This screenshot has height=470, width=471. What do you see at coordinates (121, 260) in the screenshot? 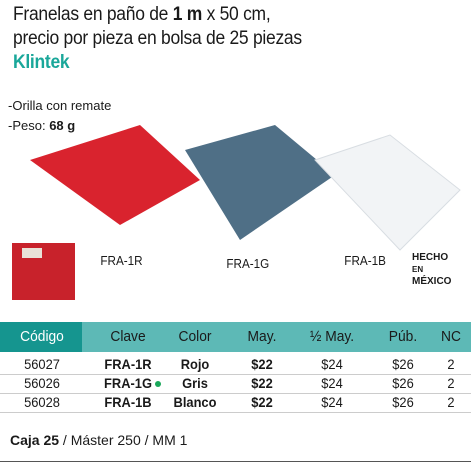
I see `product-label: FRA-1R` at bounding box center [121, 260].